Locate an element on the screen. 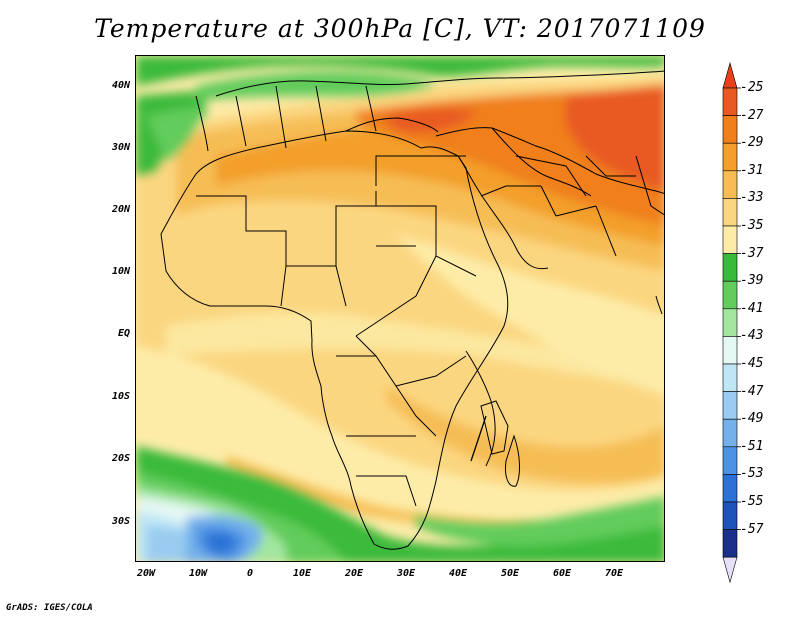 The image size is (800, 618). lon-label-30e: 30E is located at coordinates (406, 573).